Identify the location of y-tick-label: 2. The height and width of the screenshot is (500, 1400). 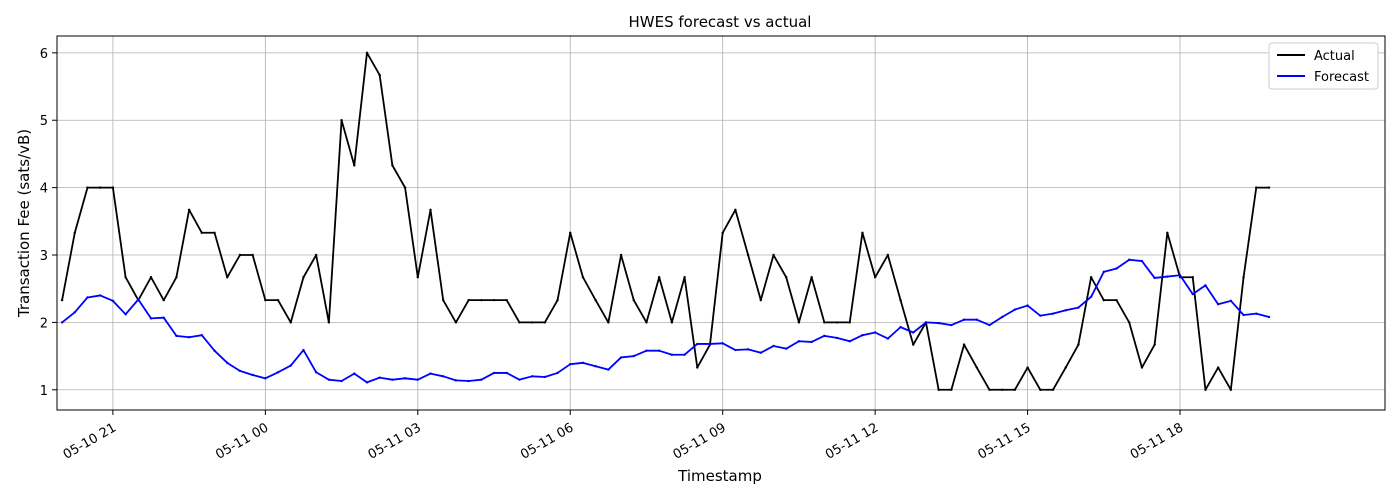
(44, 323).